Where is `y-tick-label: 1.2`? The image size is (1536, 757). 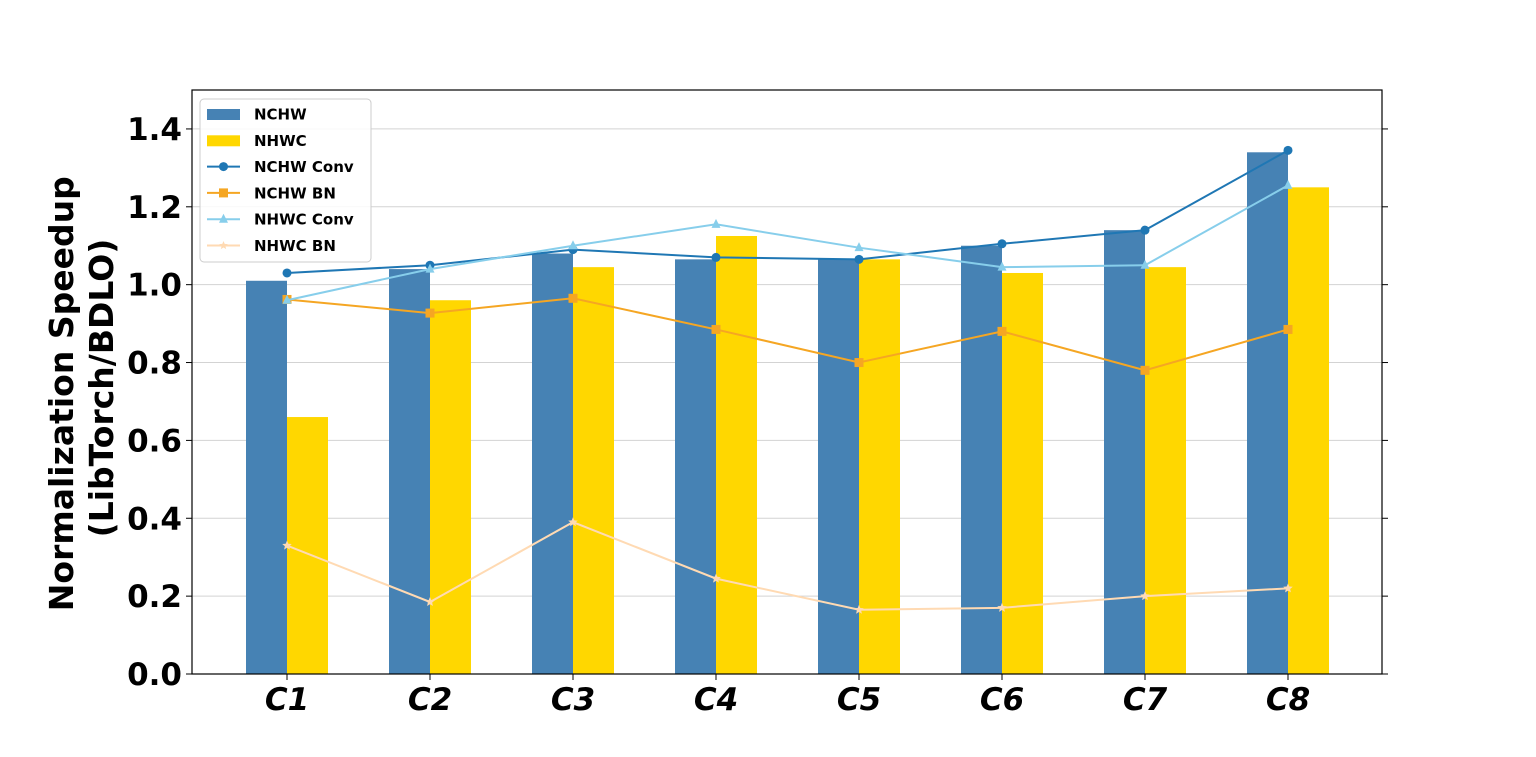 y-tick-label: 1.2 is located at coordinates (154, 208).